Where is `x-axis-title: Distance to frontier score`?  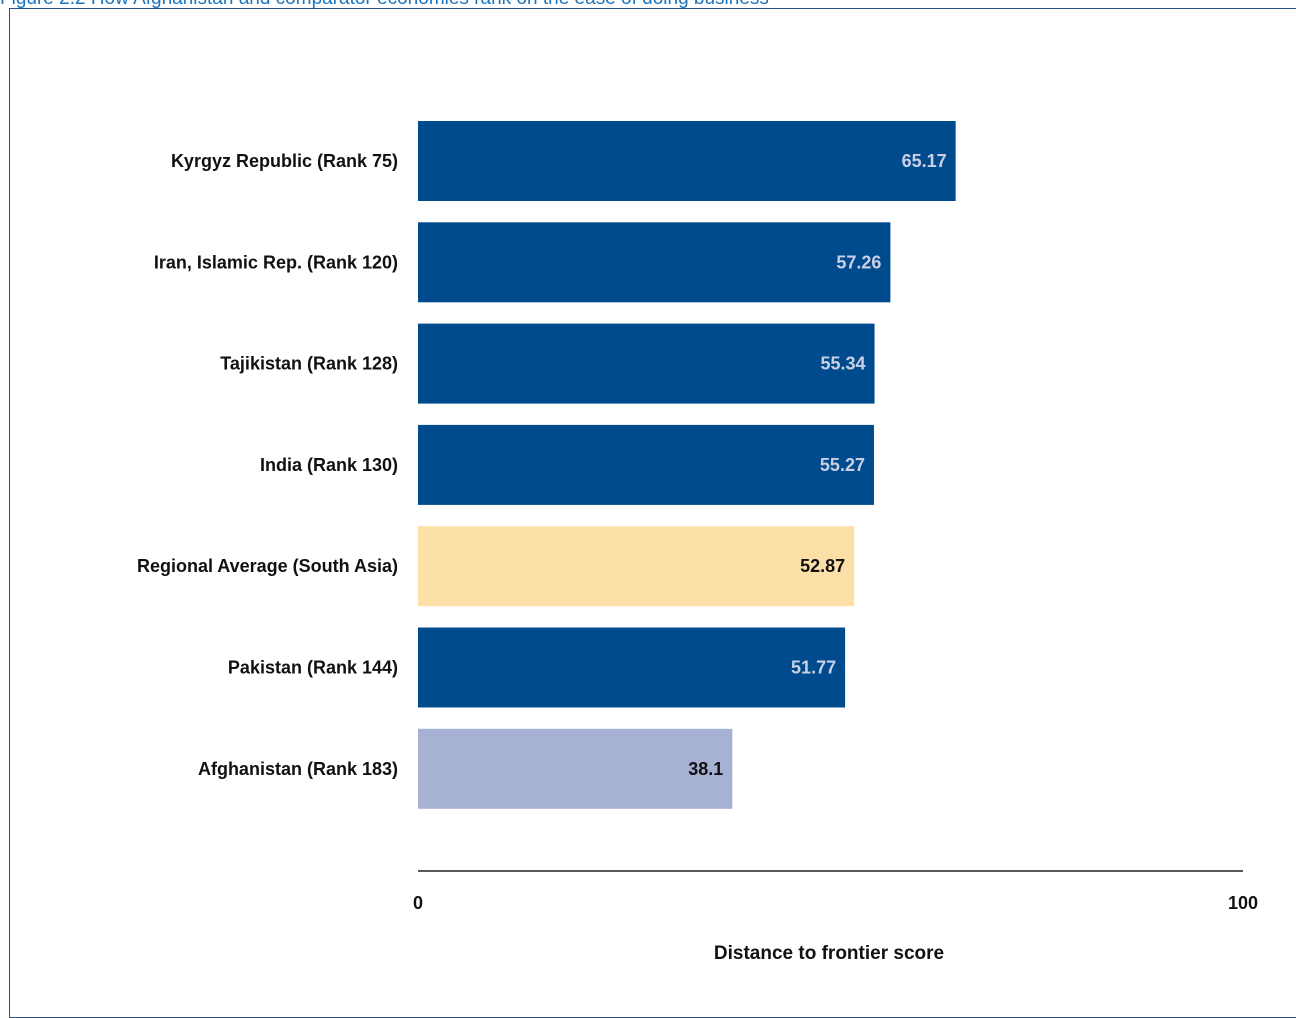
x-axis-title: Distance to frontier score is located at coordinates (829, 953).